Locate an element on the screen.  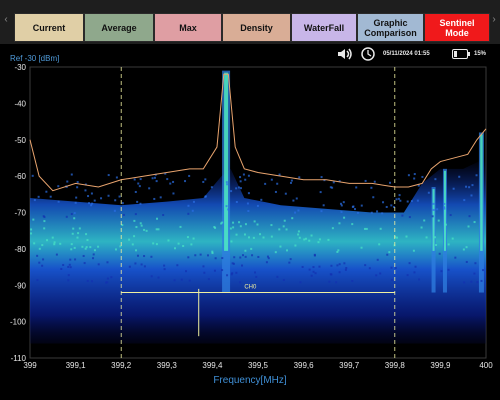
tab-sentinel-mode: Sentinel Mode is located at coordinates (457, 27).